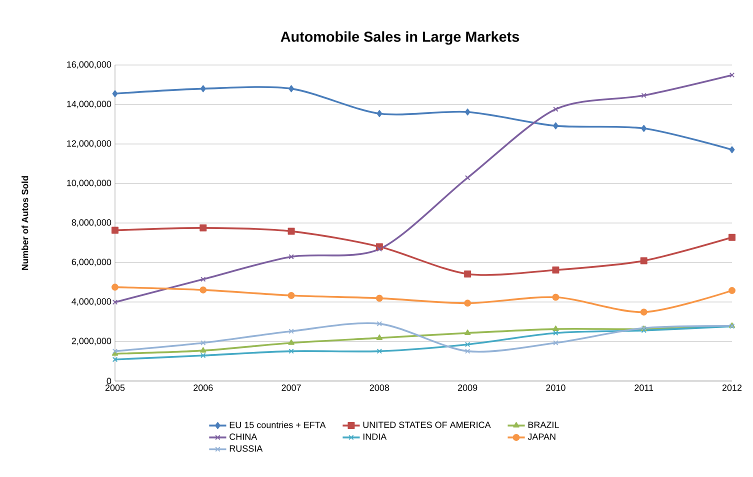 This screenshot has height=477, width=753. Describe the element at coordinates (89, 144) in the screenshot. I see `y-tick-label: 12,000,000` at that location.